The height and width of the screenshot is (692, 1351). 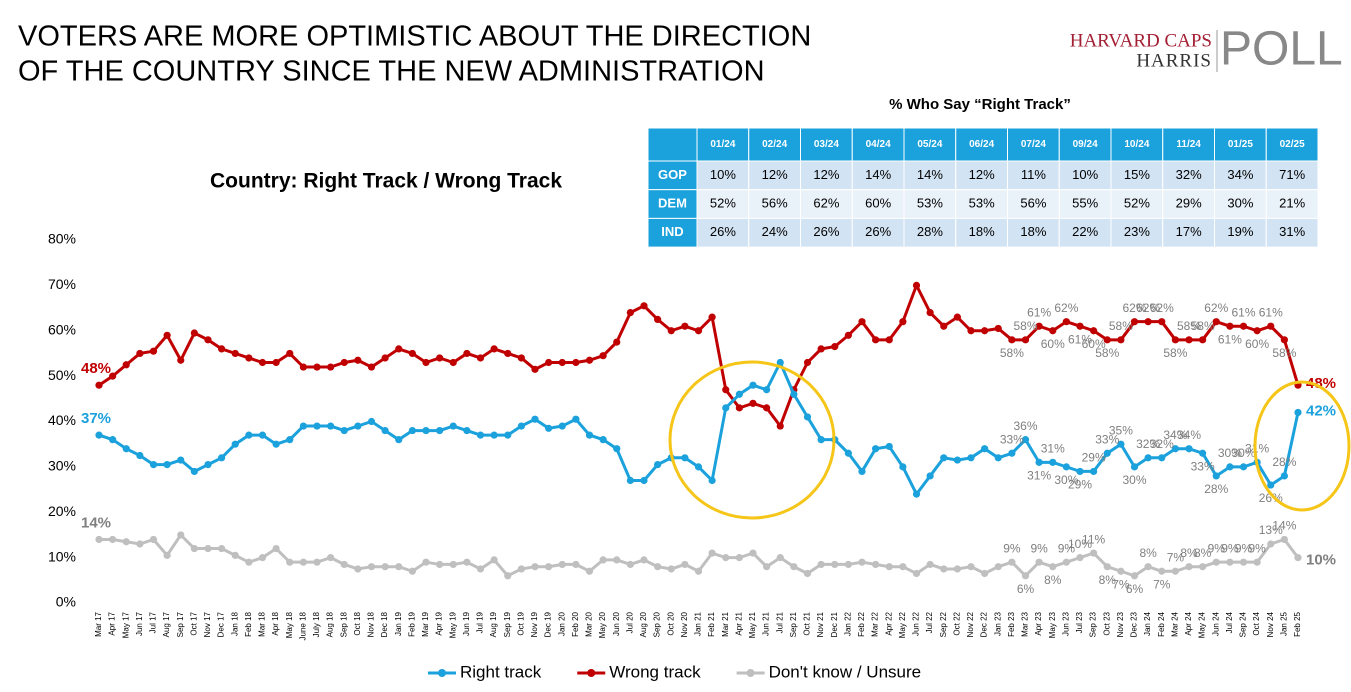 I want to click on x-tick-label: Jun 19, so click(x=466, y=623).